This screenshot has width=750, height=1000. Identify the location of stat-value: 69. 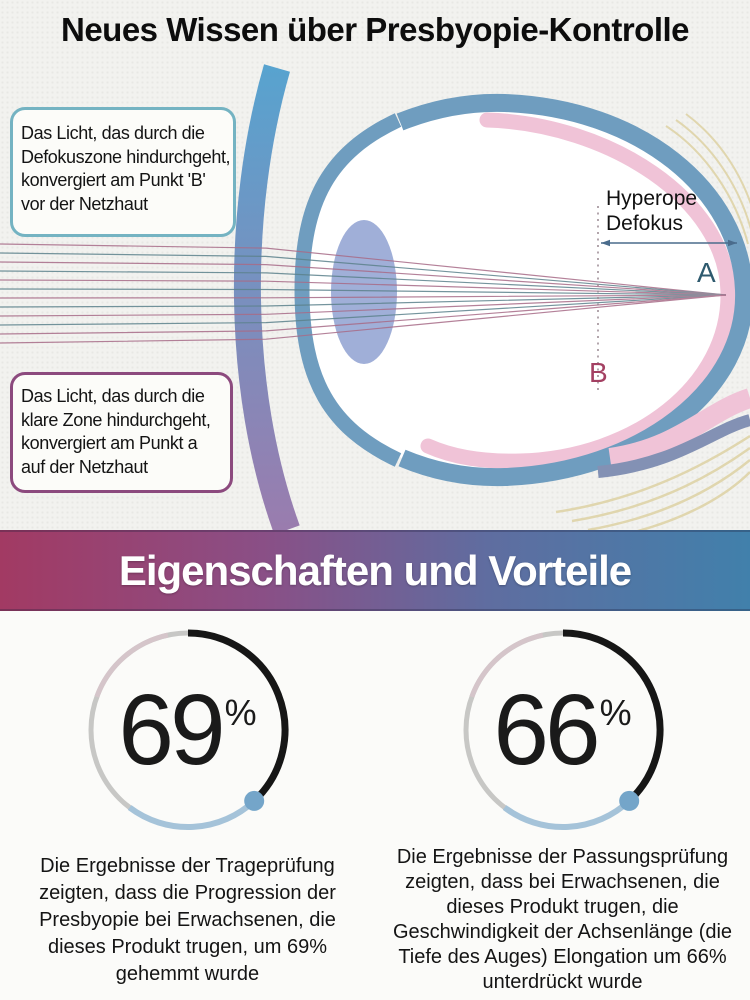
(171, 730).